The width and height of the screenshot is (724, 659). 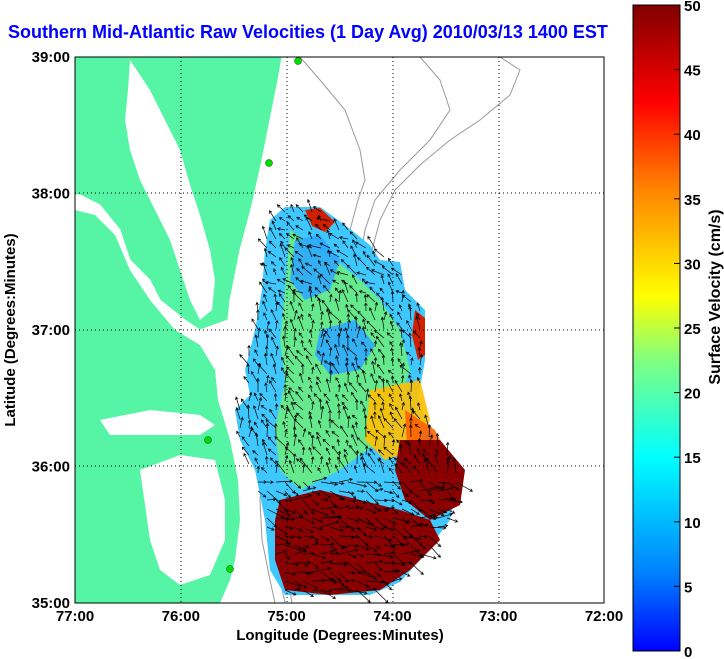 What do you see at coordinates (692, 7) in the screenshot?
I see `colorbar-tick-label: 50` at bounding box center [692, 7].